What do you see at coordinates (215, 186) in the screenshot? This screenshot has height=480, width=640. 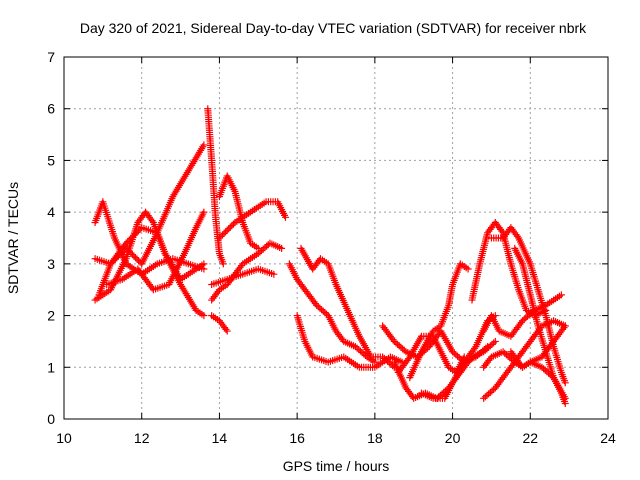 I see `series-trace-f` at bounding box center [215, 186].